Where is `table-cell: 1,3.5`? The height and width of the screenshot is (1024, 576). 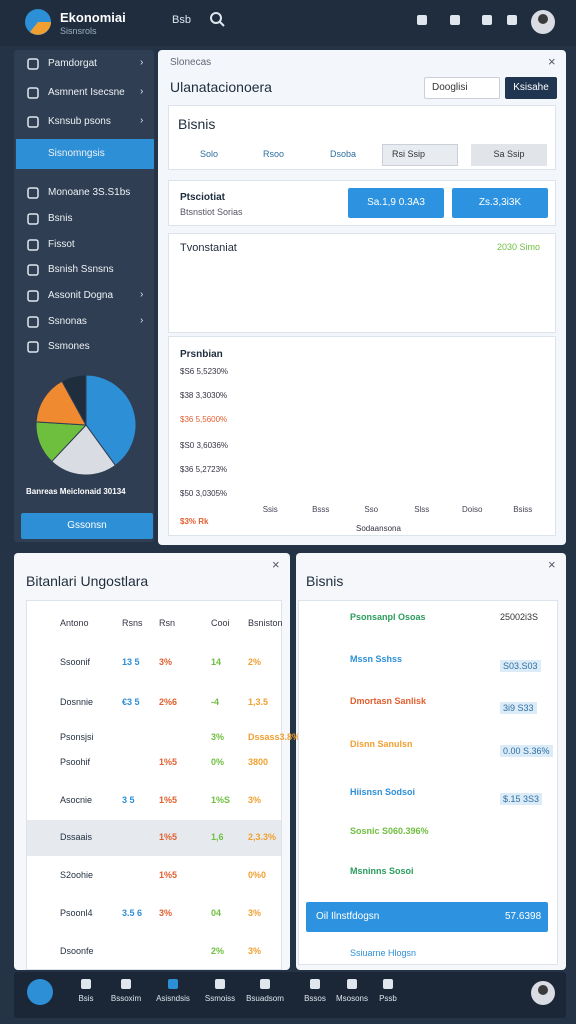
table-cell: 1,3.5 is located at coordinates (258, 702).